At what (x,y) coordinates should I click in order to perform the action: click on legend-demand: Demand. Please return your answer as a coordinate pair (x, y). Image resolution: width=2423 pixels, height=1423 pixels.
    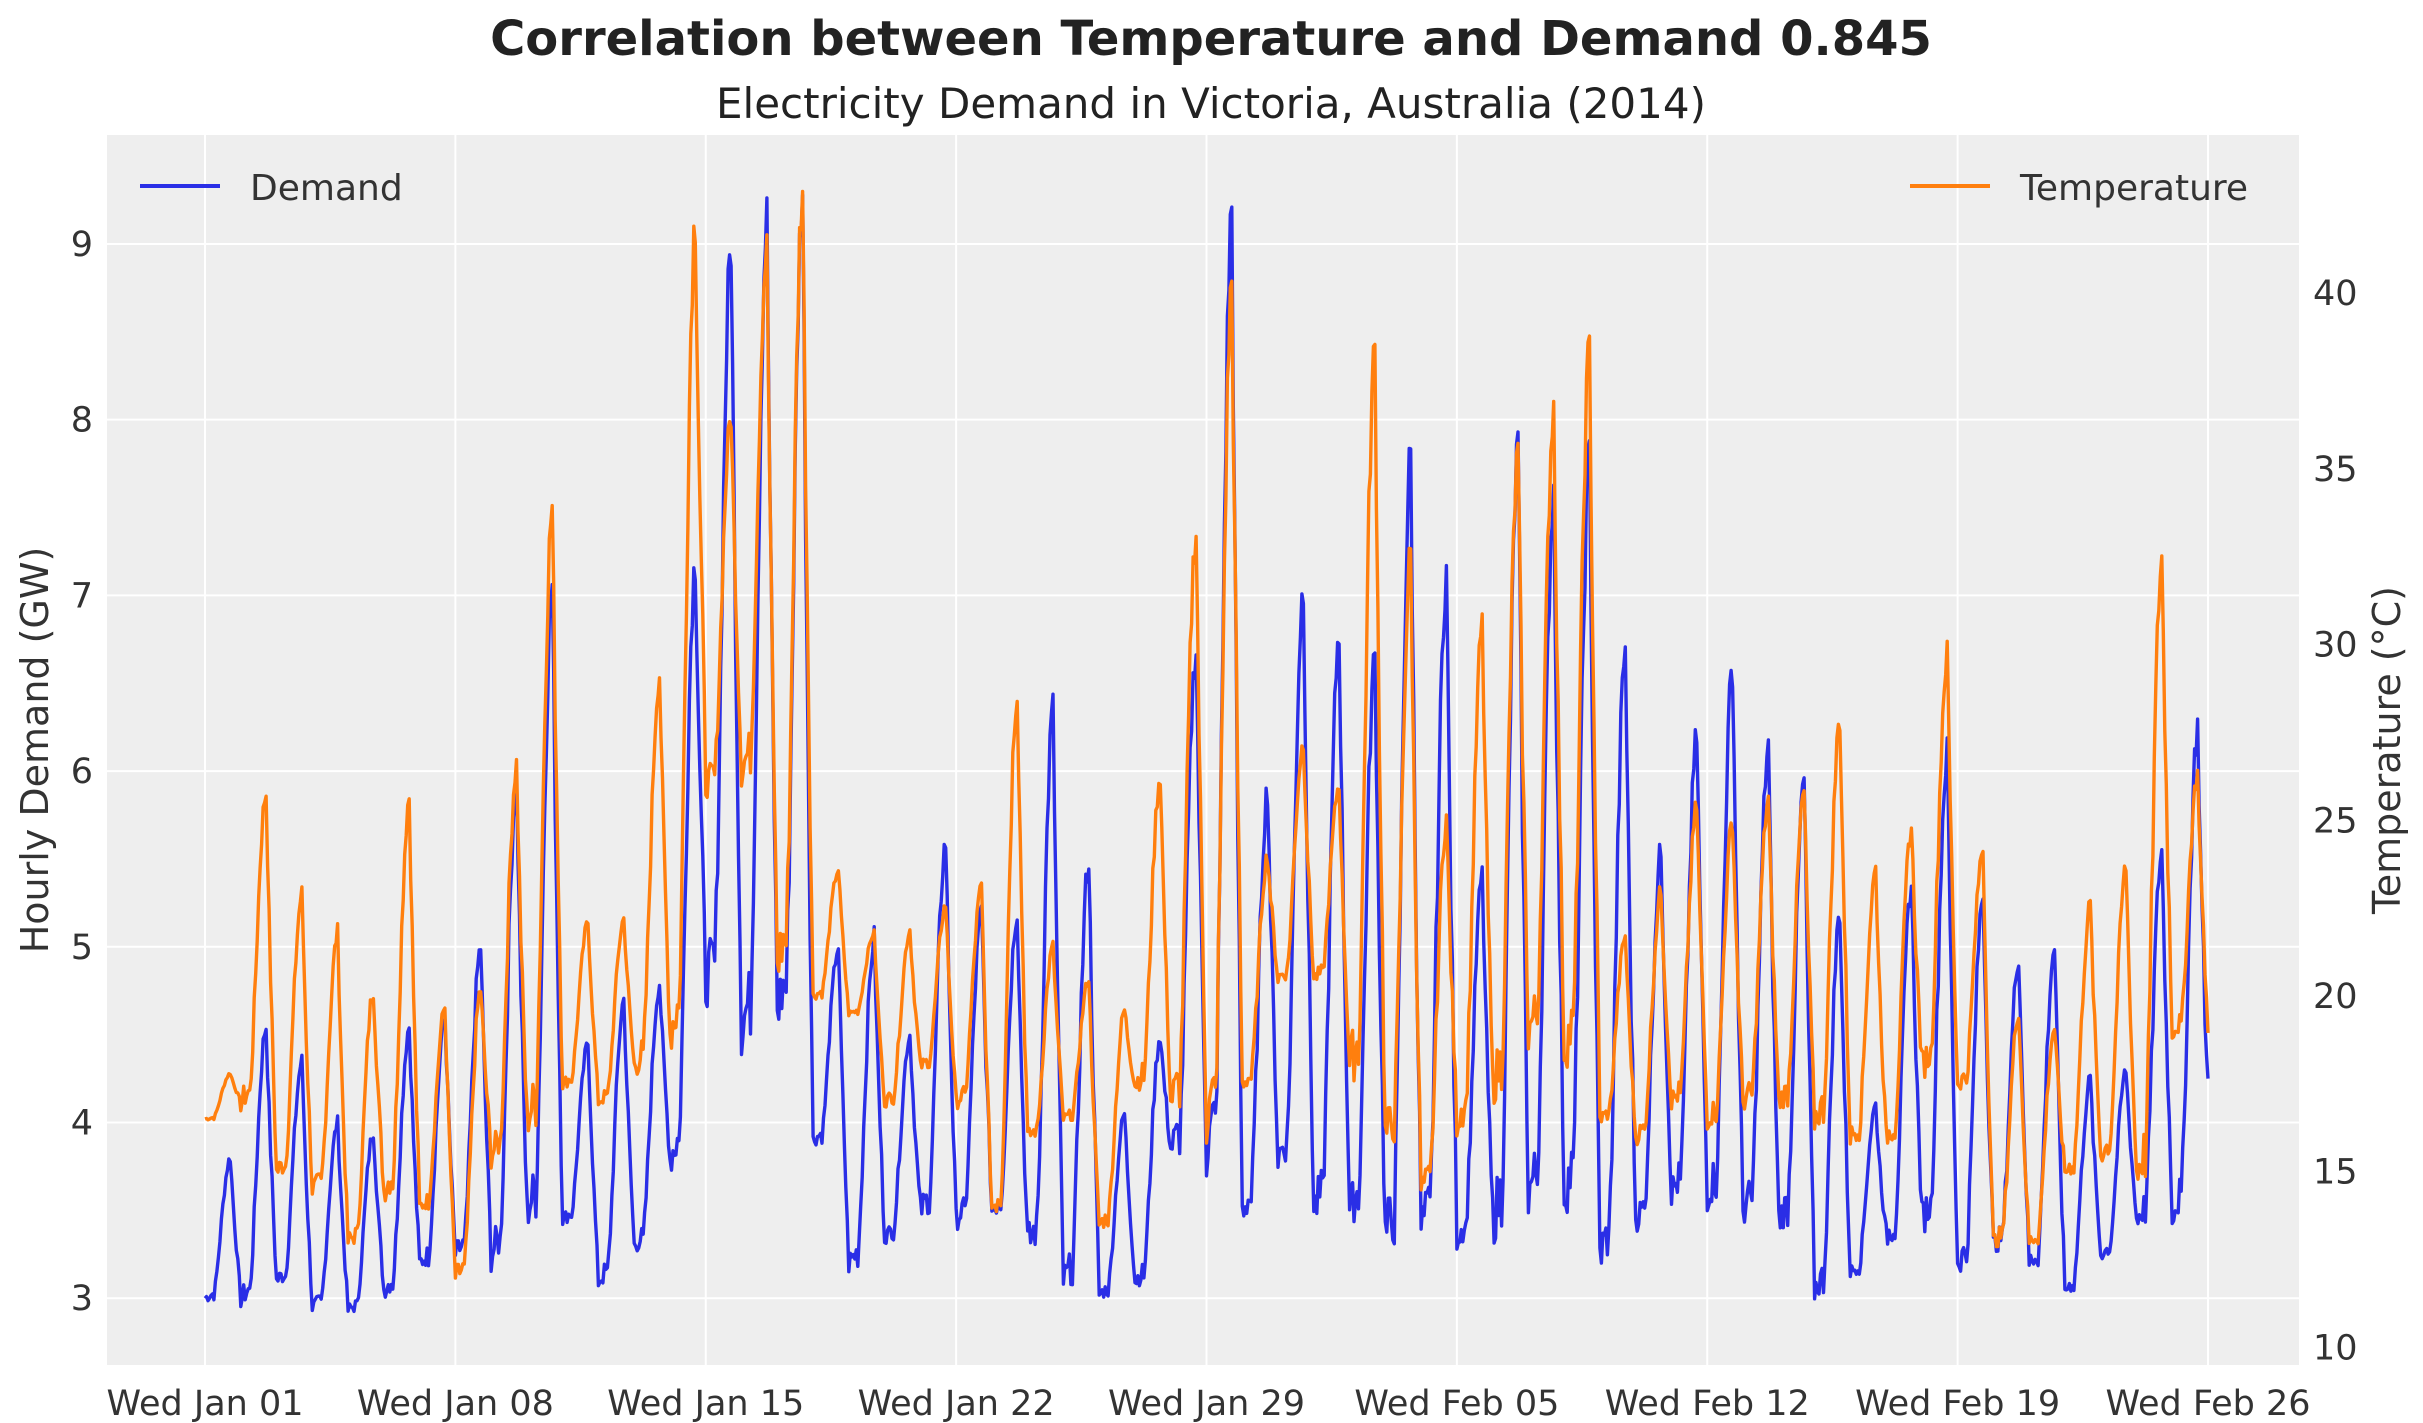
    Looking at the image, I should click on (271, 188).